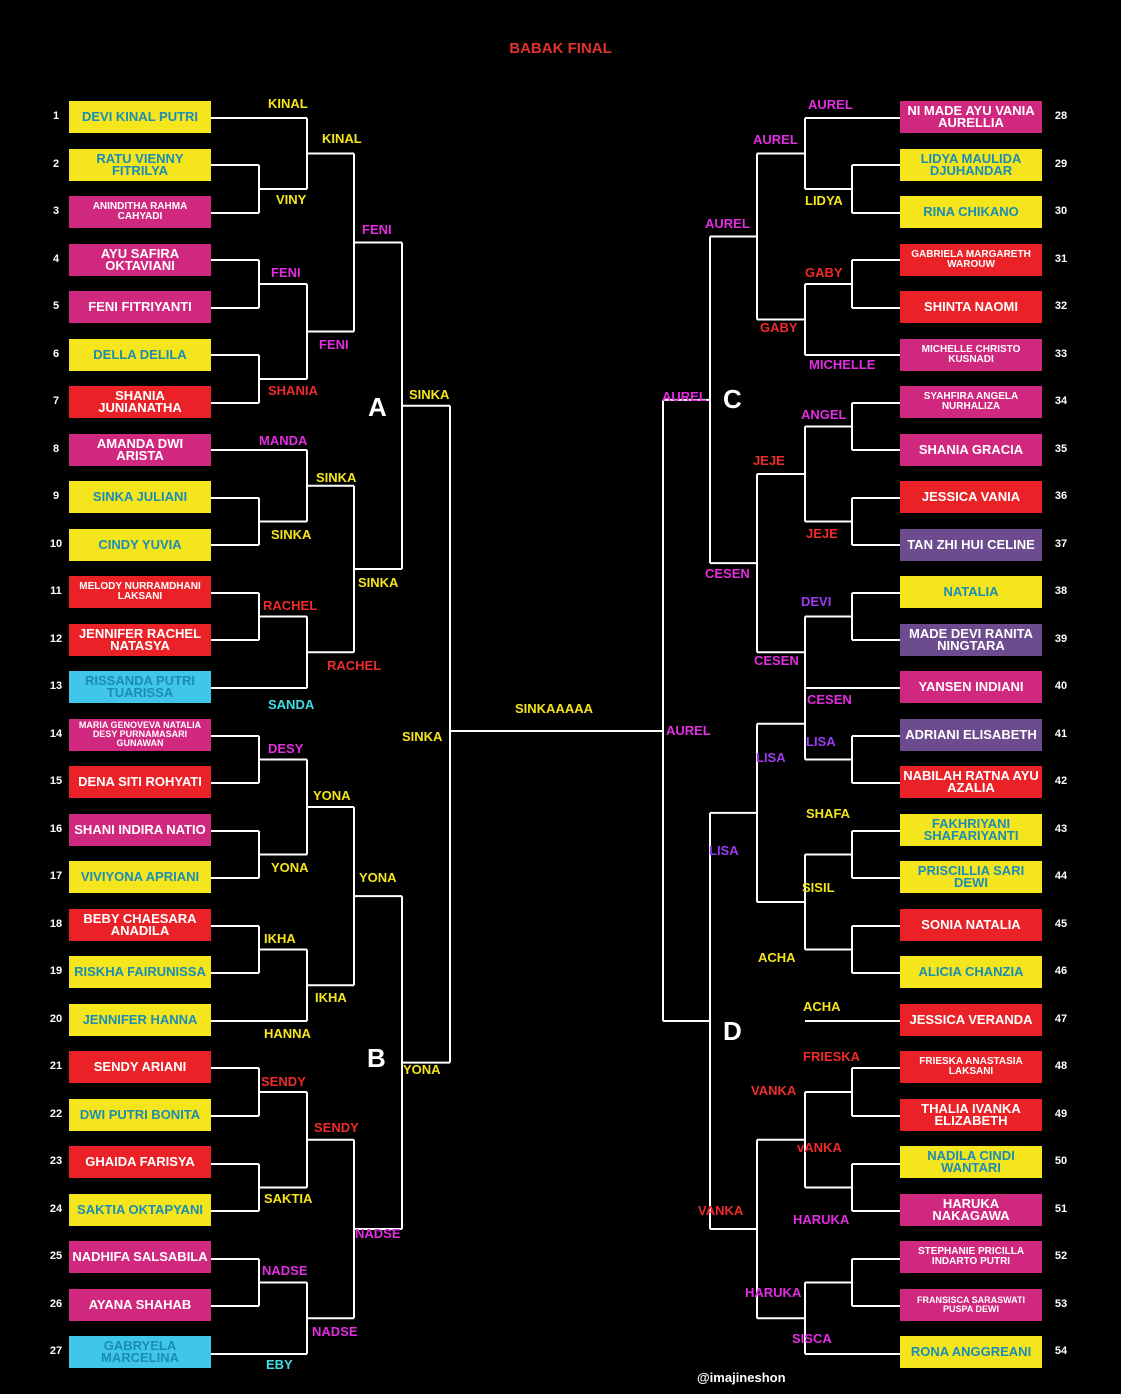 This screenshot has width=1121, height=1394. I want to click on seed-number: 22, so click(56, 1113).